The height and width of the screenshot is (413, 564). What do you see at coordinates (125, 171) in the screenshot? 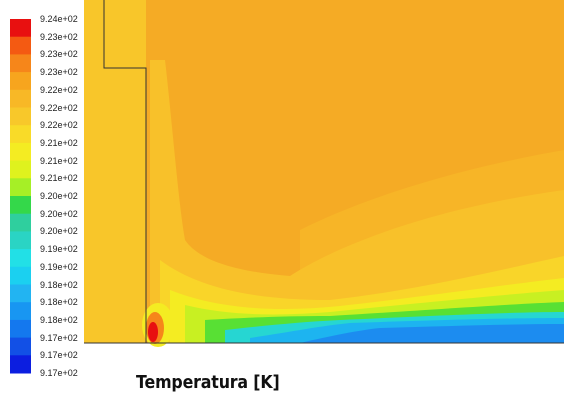
I see `wall-outline` at bounding box center [125, 171].